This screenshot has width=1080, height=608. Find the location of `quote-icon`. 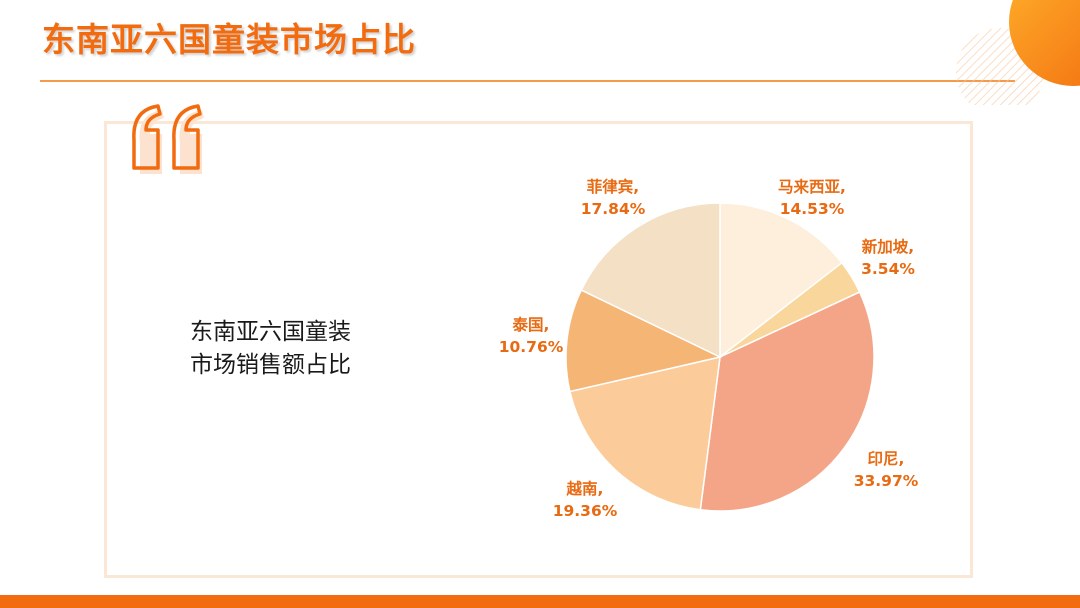

quote-icon is located at coordinates (168, 139).